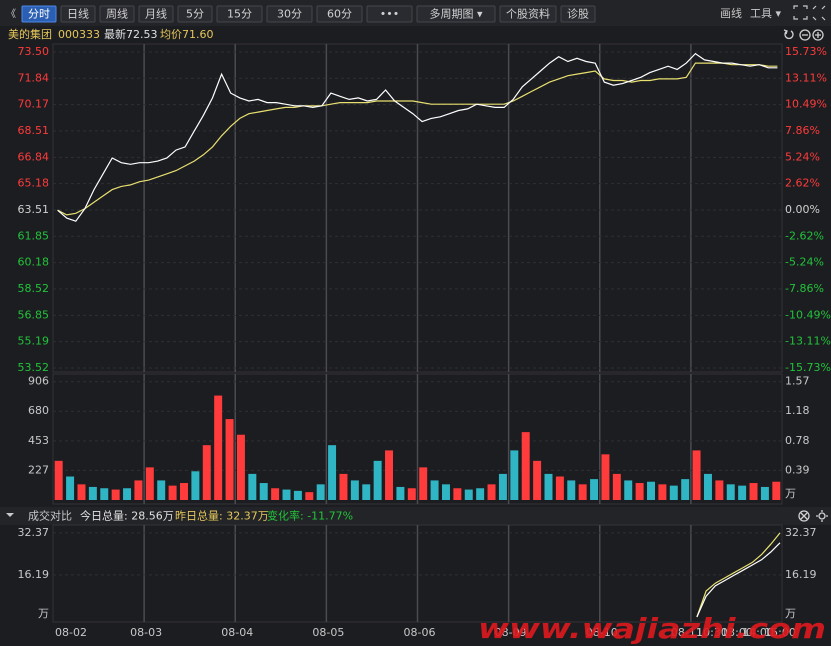 Image resolution: width=831 pixels, height=646 pixels. Describe the element at coordinates (34, 183) in the screenshot. I see `y-tick-label: 65.18` at that location.